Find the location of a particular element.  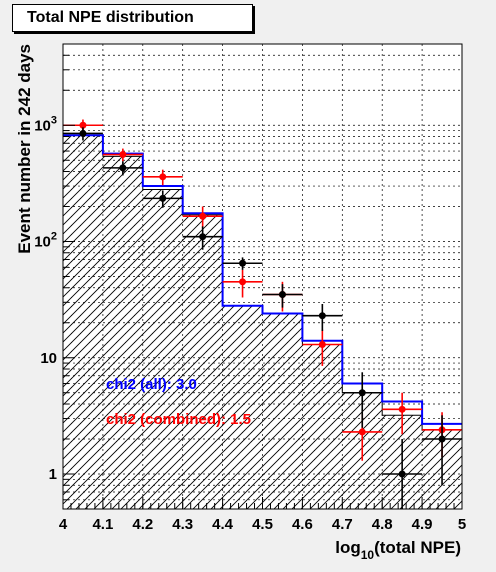

x-tick-label: 4.7 is located at coordinates (342, 524).